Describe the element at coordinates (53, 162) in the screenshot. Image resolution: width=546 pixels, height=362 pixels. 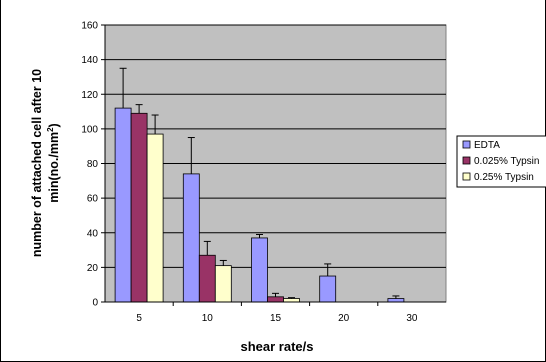
I see `y-axis-label-line2: min(no./mm2)` at that location.